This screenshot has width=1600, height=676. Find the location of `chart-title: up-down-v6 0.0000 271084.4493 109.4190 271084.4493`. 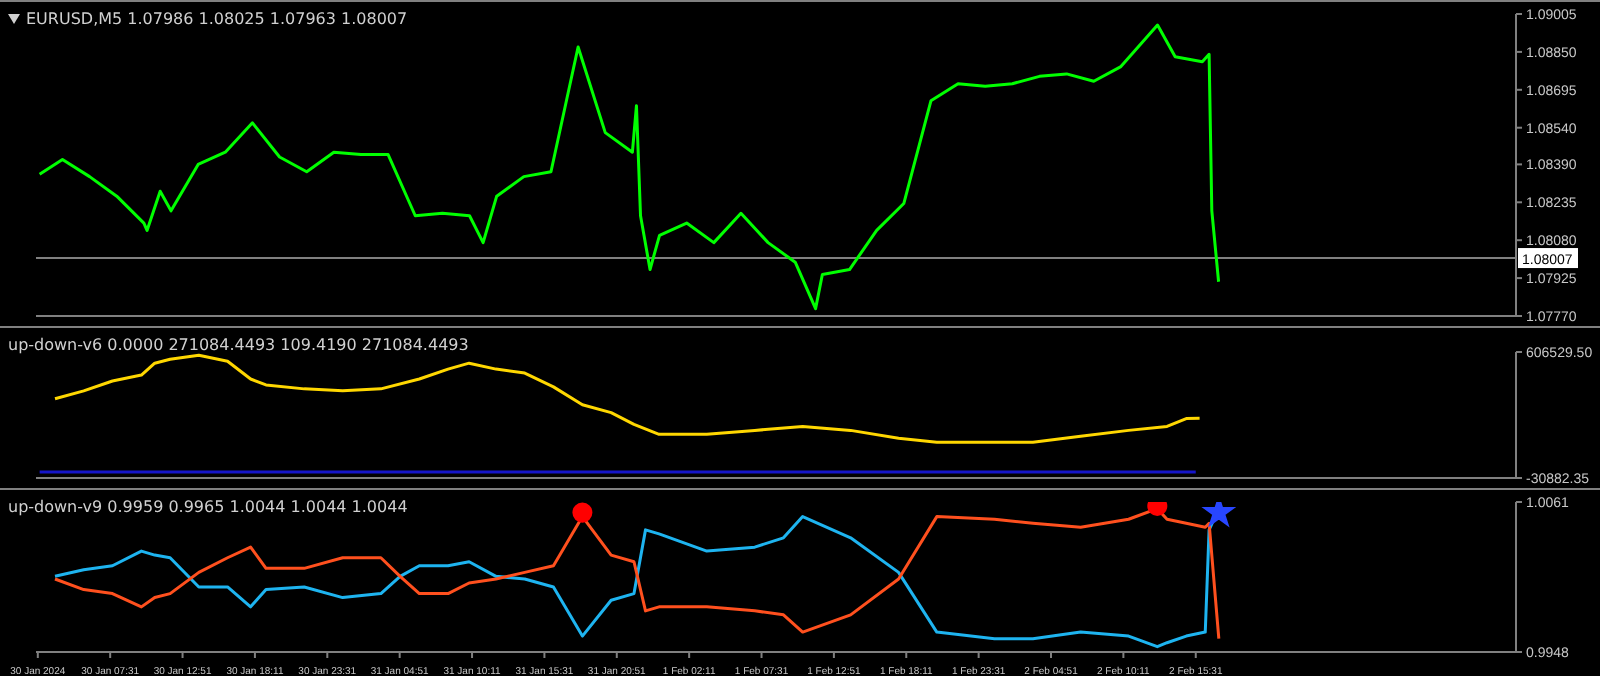

chart-title: up-down-v6 0.0000 271084.4493 109.4190 271084.4493 is located at coordinates (238, 345).